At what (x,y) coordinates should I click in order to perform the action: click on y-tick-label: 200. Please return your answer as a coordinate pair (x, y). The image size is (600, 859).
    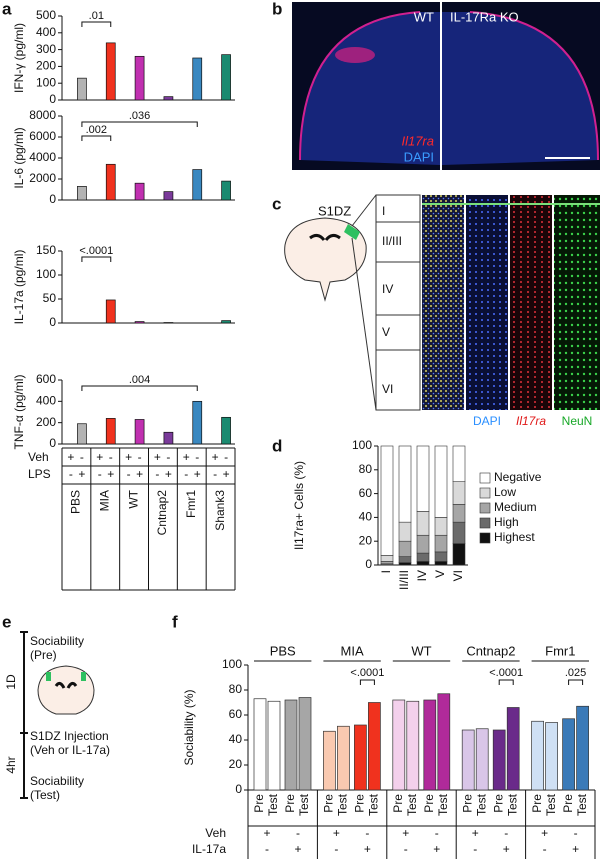
    Looking at the image, I should click on (46, 422).